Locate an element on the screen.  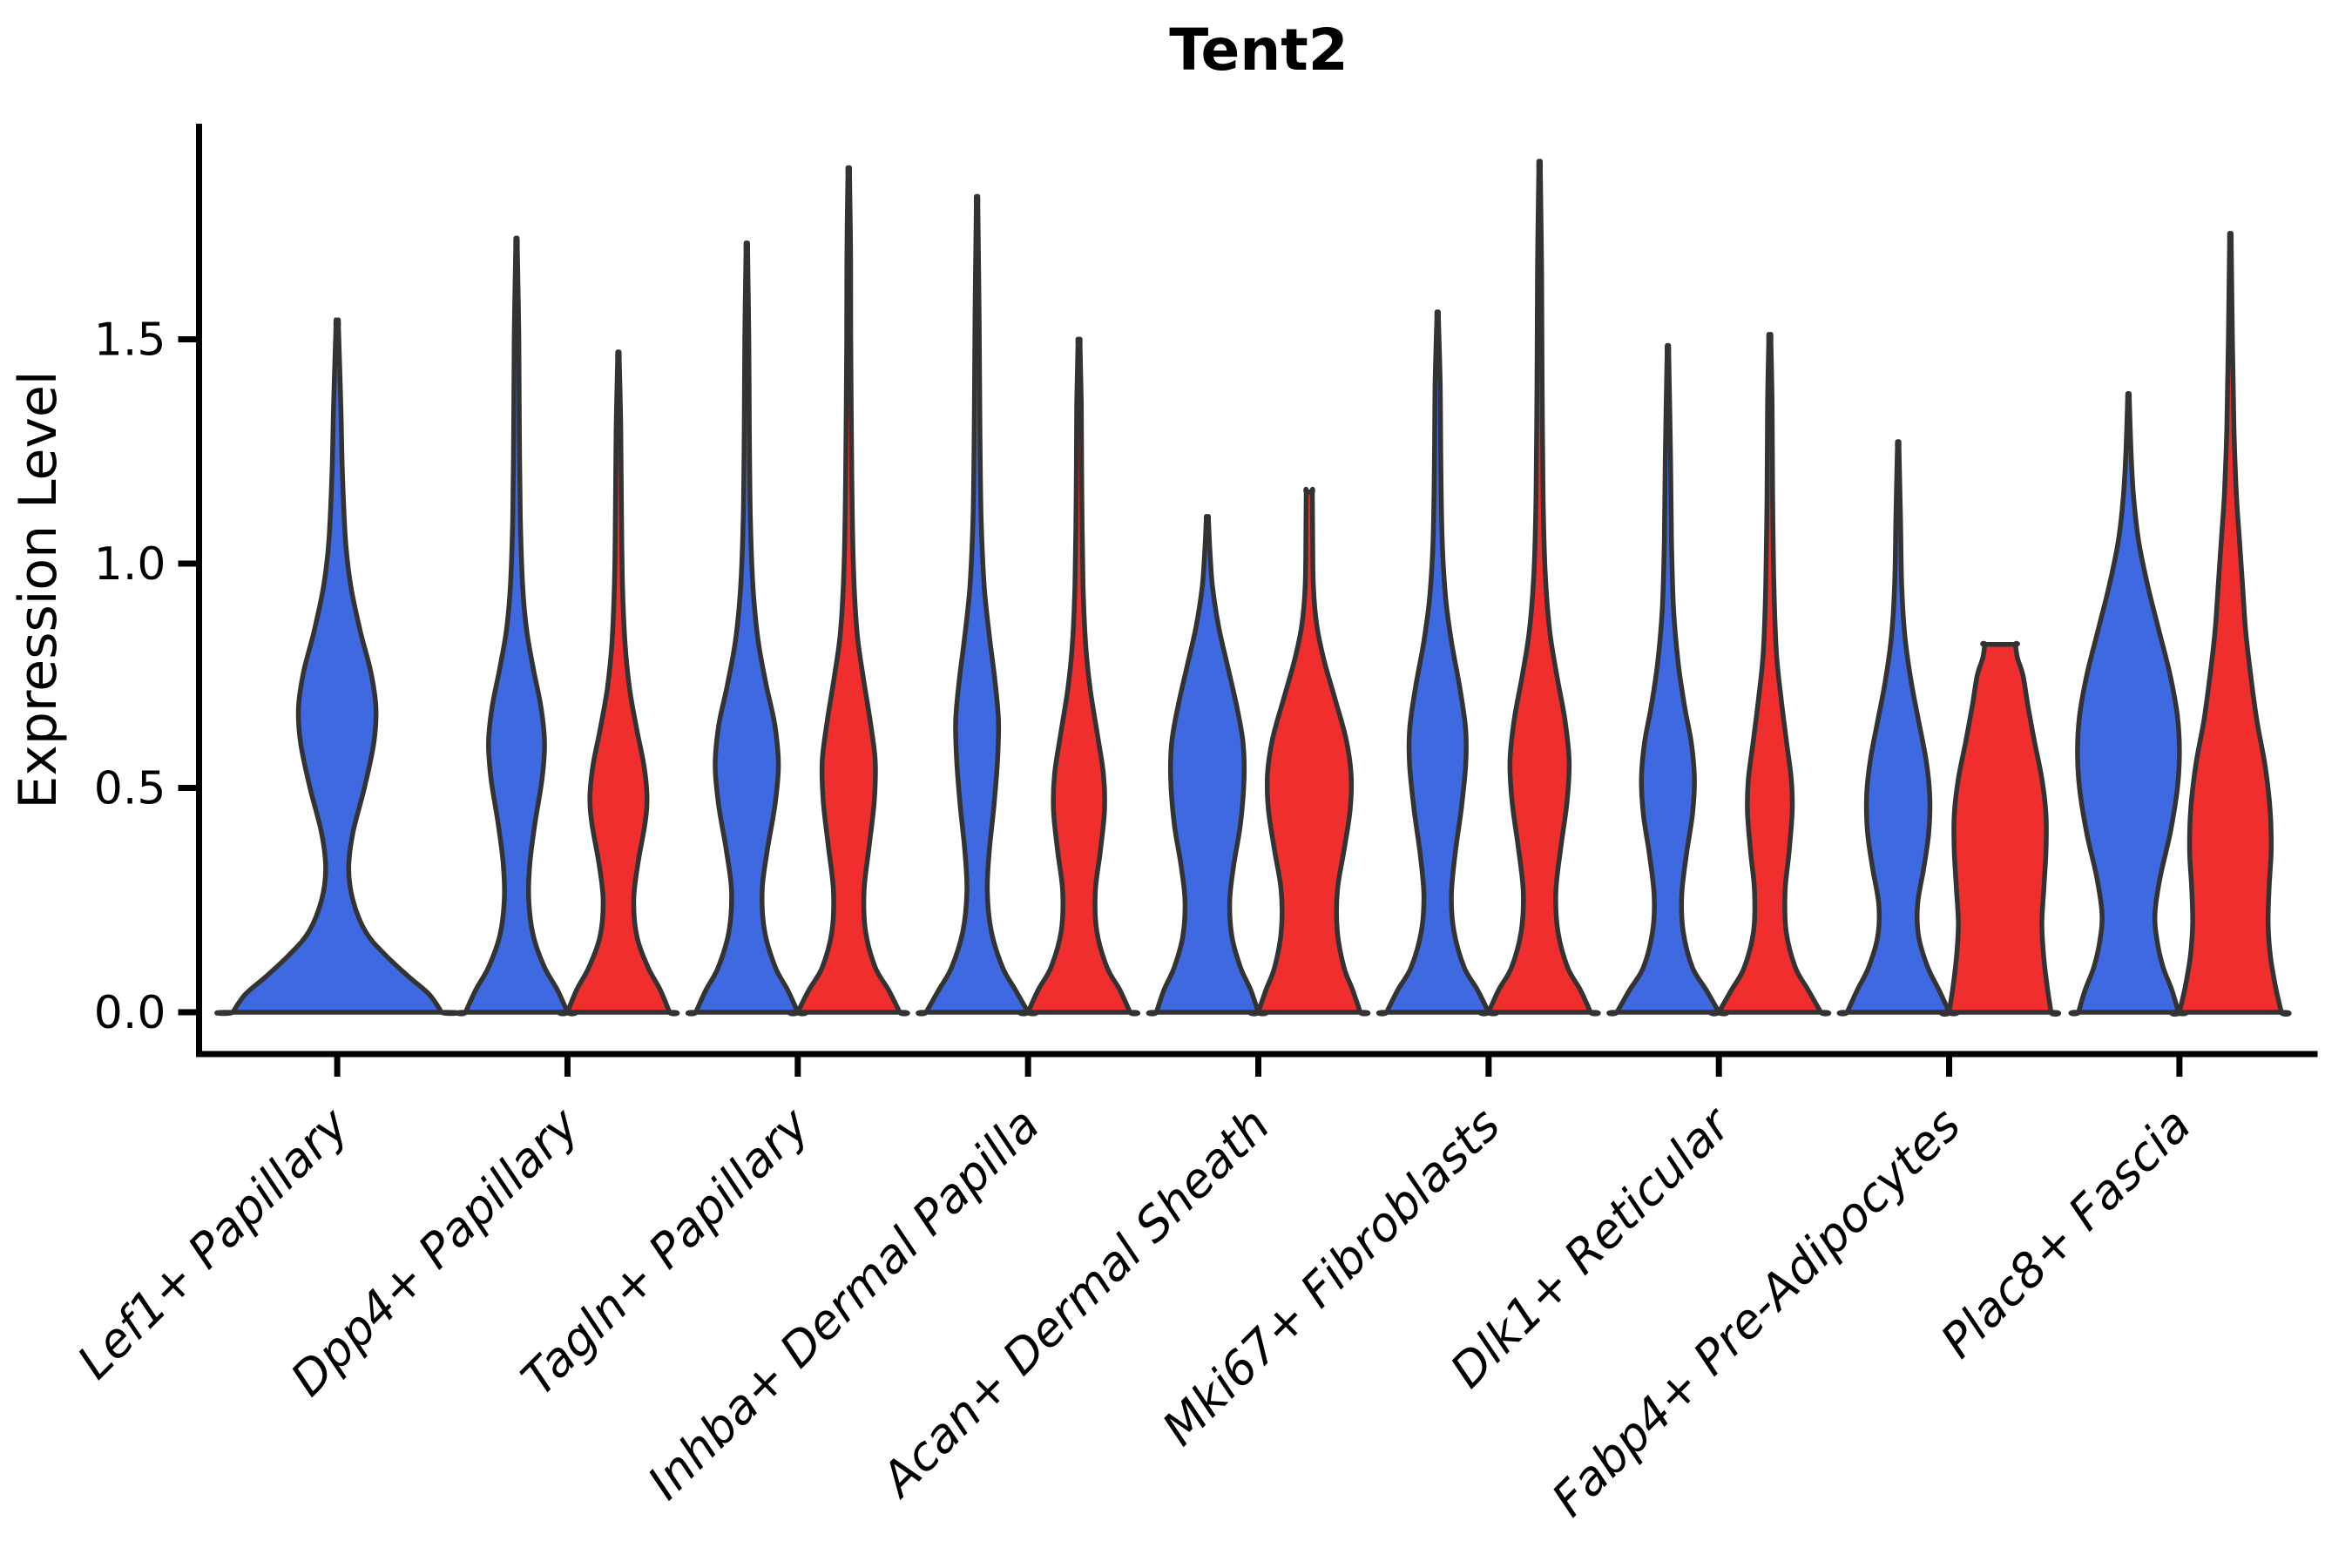
y-tick-label: 1.5 is located at coordinates (130, 340).